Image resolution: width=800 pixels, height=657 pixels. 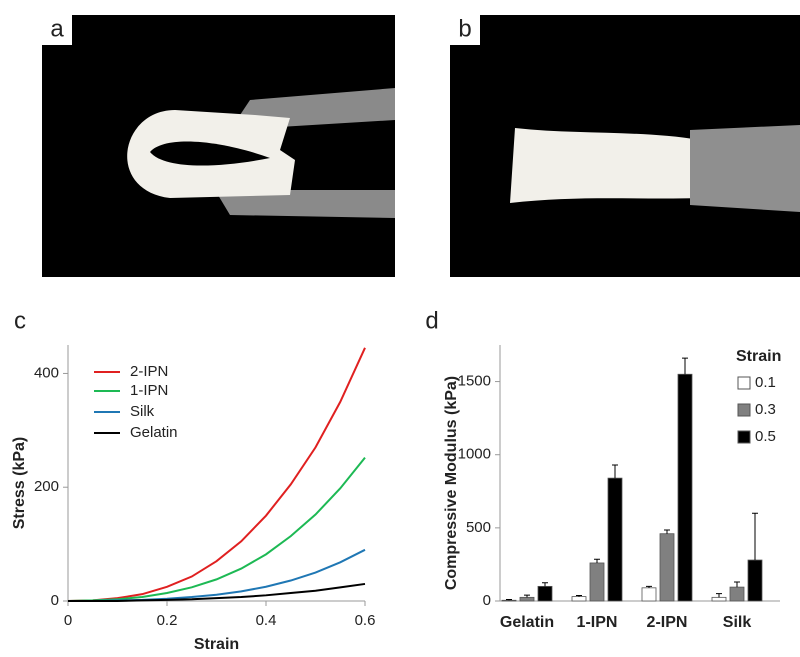 I want to click on y-tick-label: 500, so click(x=478, y=527).